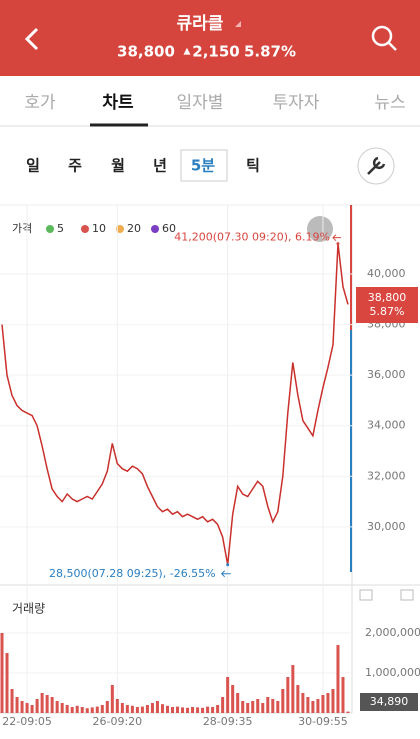  What do you see at coordinates (187, 52) in the screenshot?
I see `change-arrow: ▲` at bounding box center [187, 52].